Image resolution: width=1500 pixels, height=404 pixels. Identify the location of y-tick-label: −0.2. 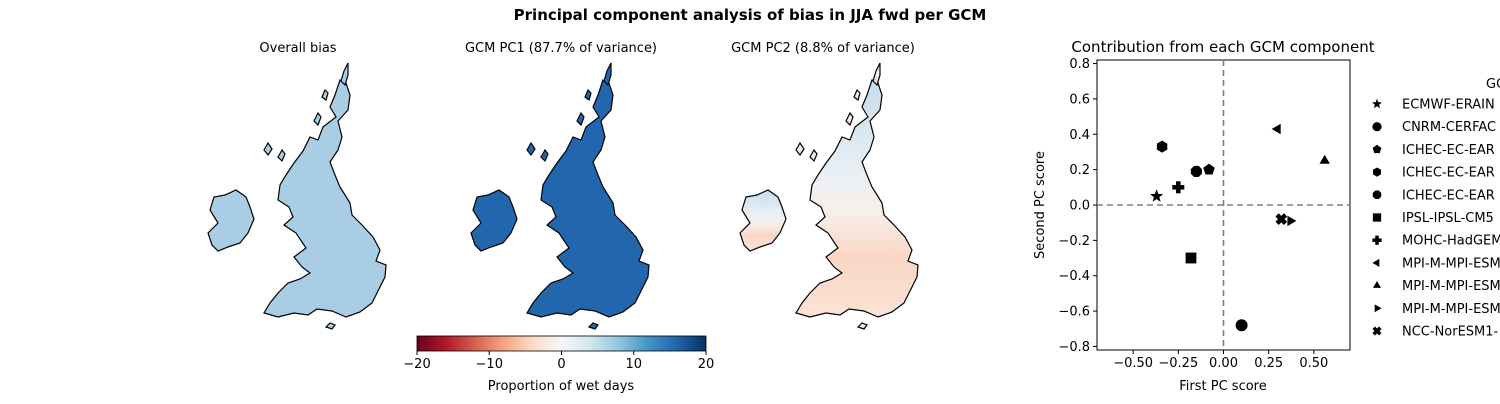
(1074, 241).